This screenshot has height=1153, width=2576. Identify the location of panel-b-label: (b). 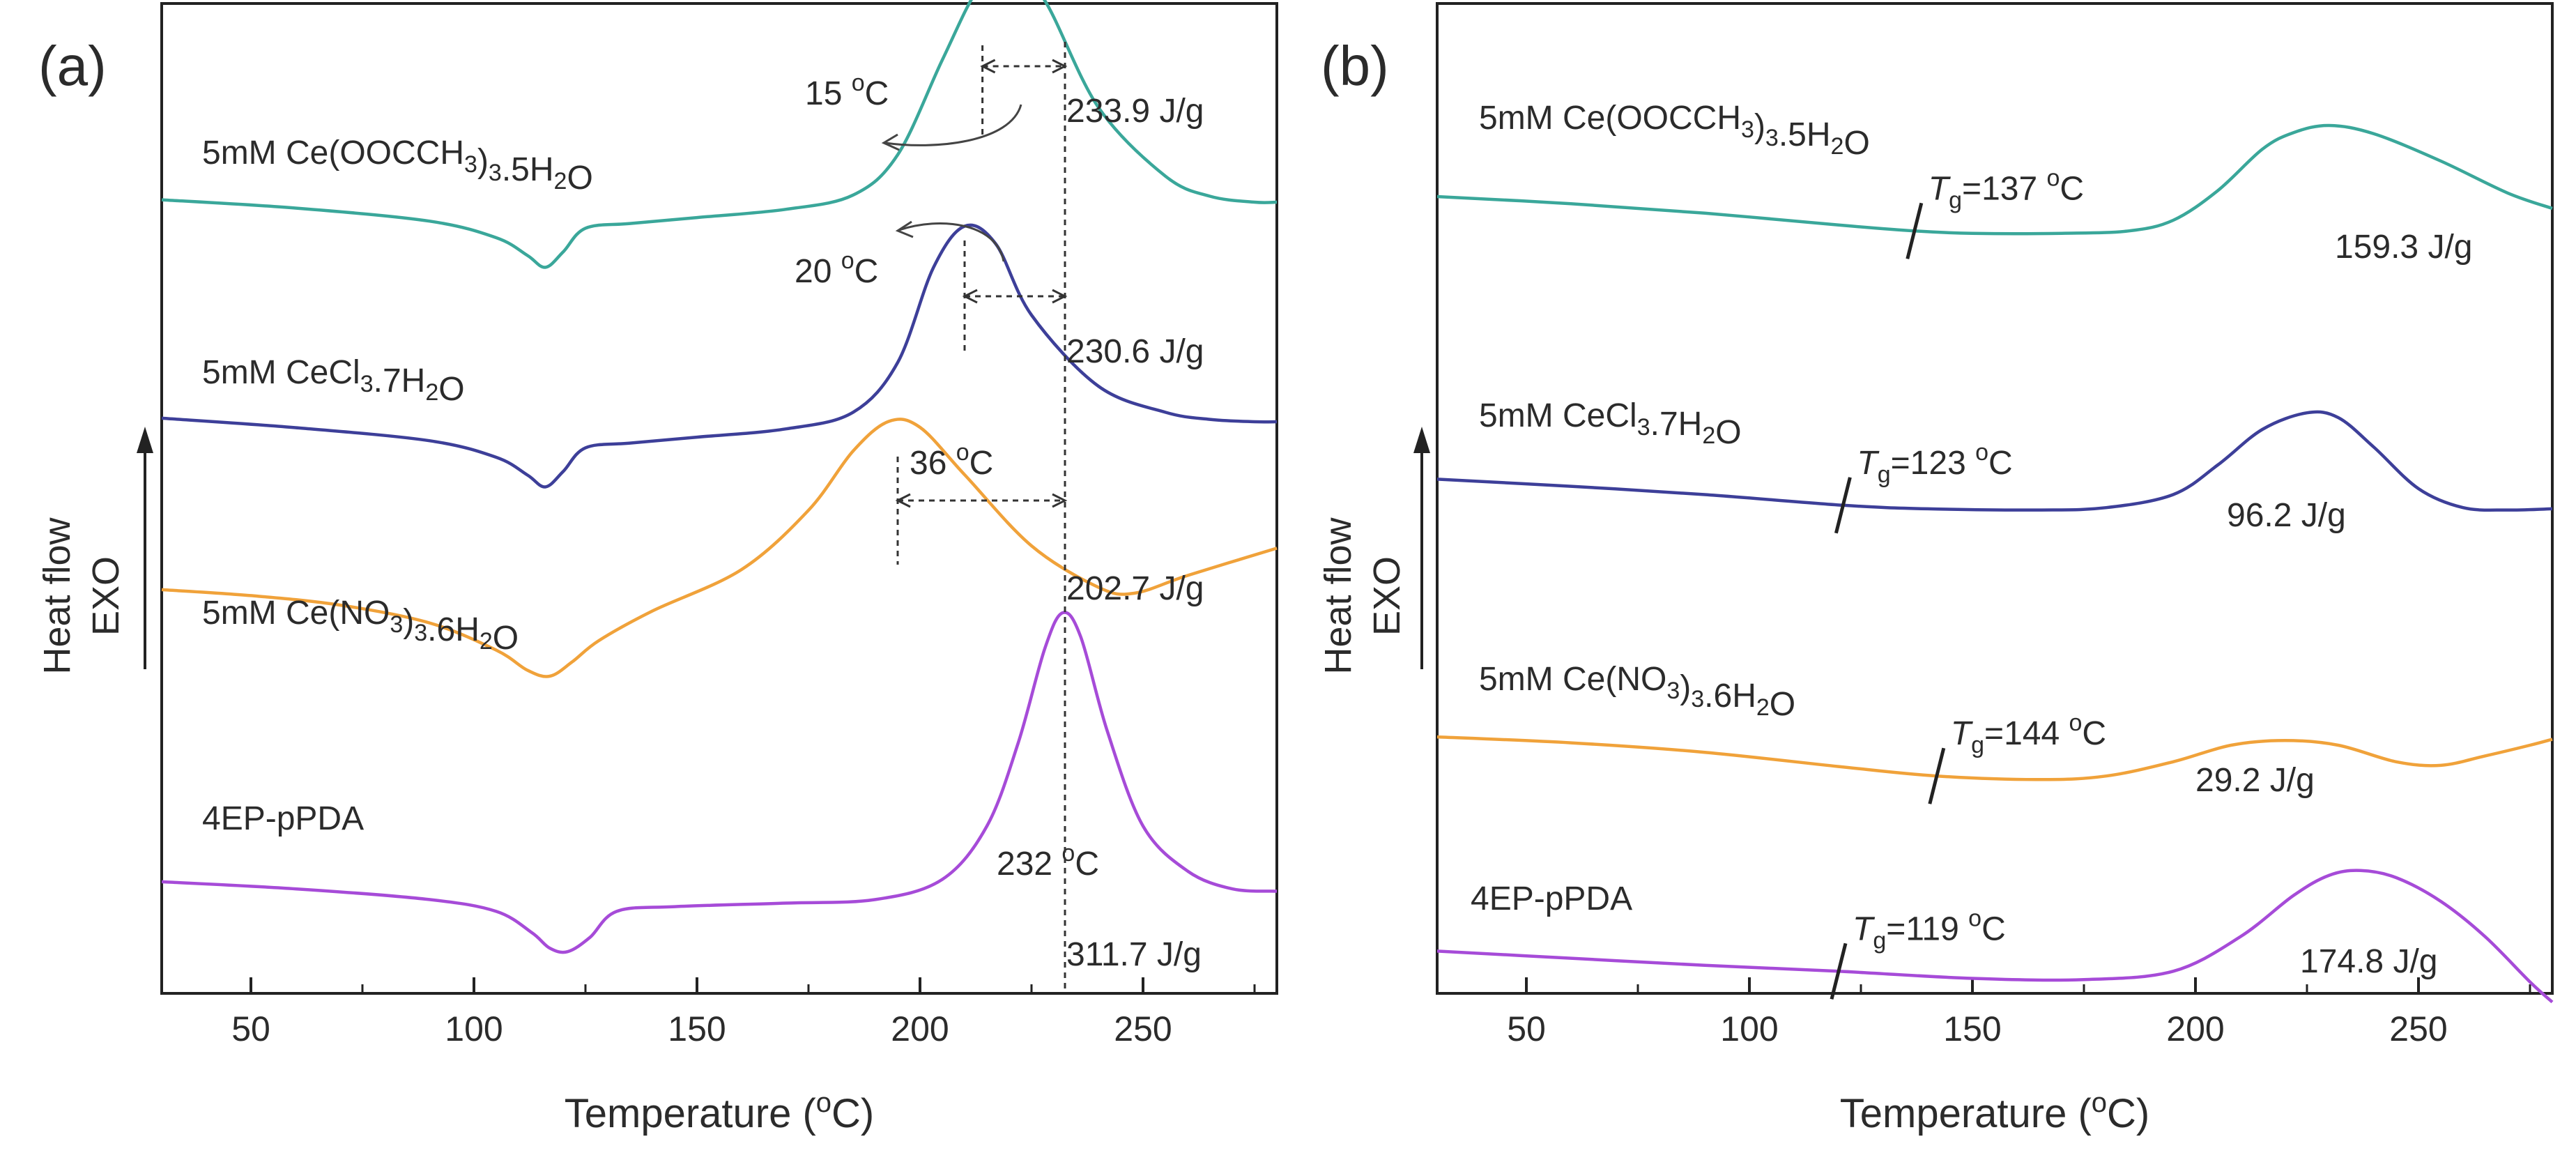
(1355, 66).